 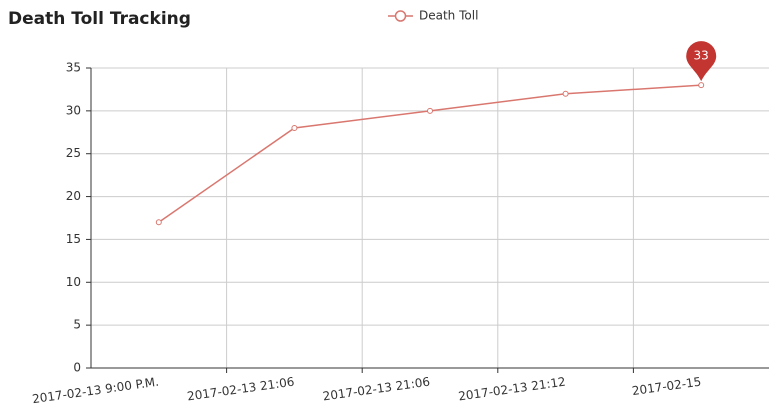 I want to click on y-tick-label: 20, so click(x=73, y=196).